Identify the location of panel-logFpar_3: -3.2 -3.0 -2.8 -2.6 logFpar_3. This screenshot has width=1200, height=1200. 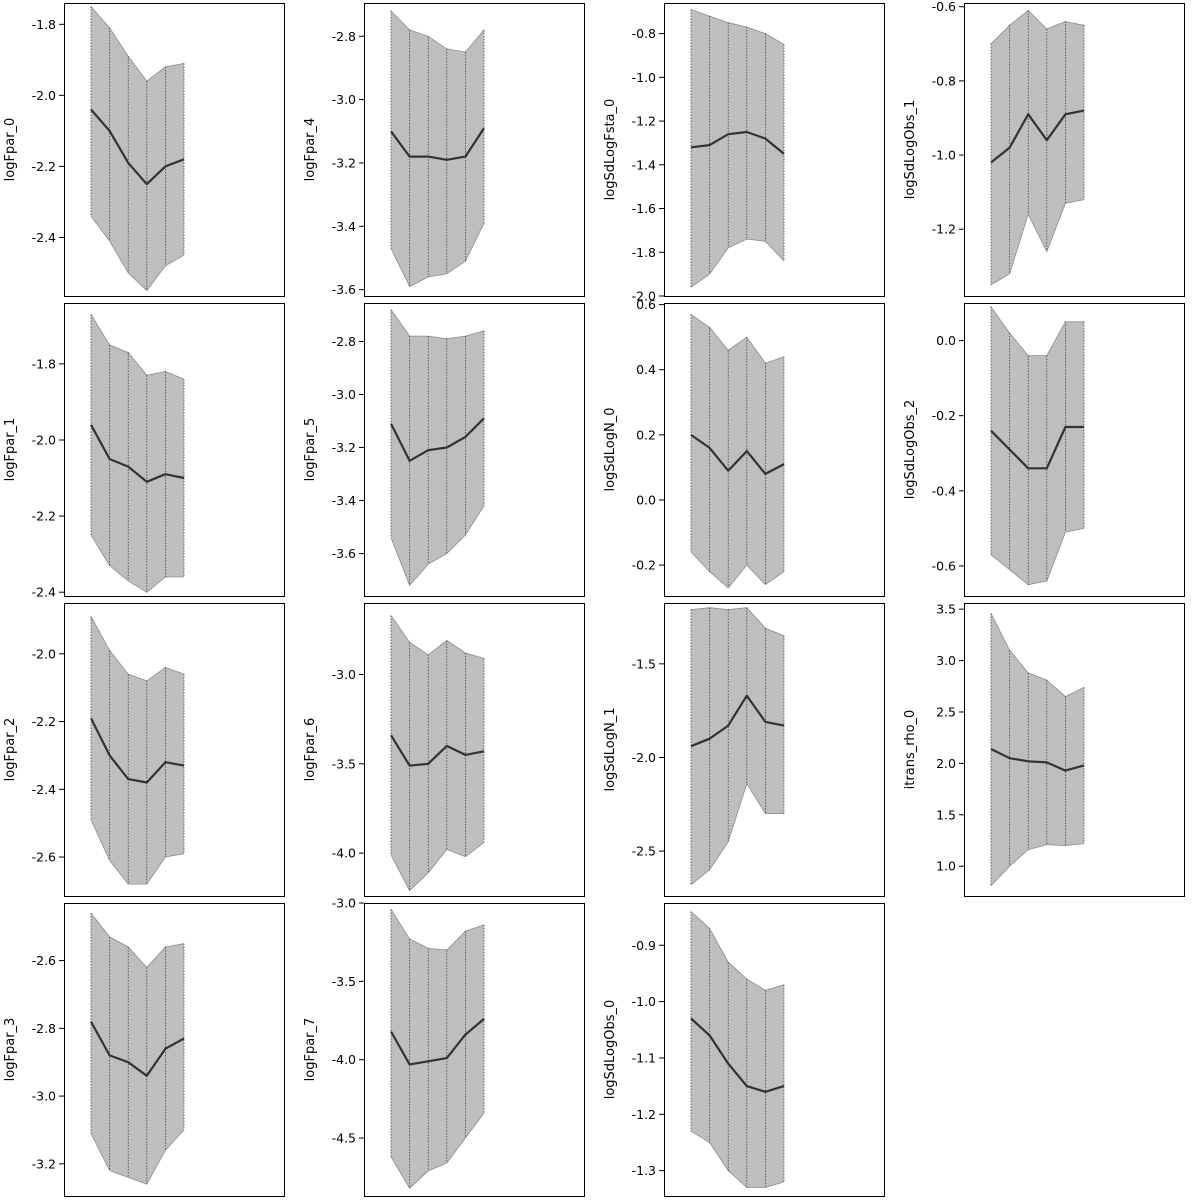
(144, 1050).